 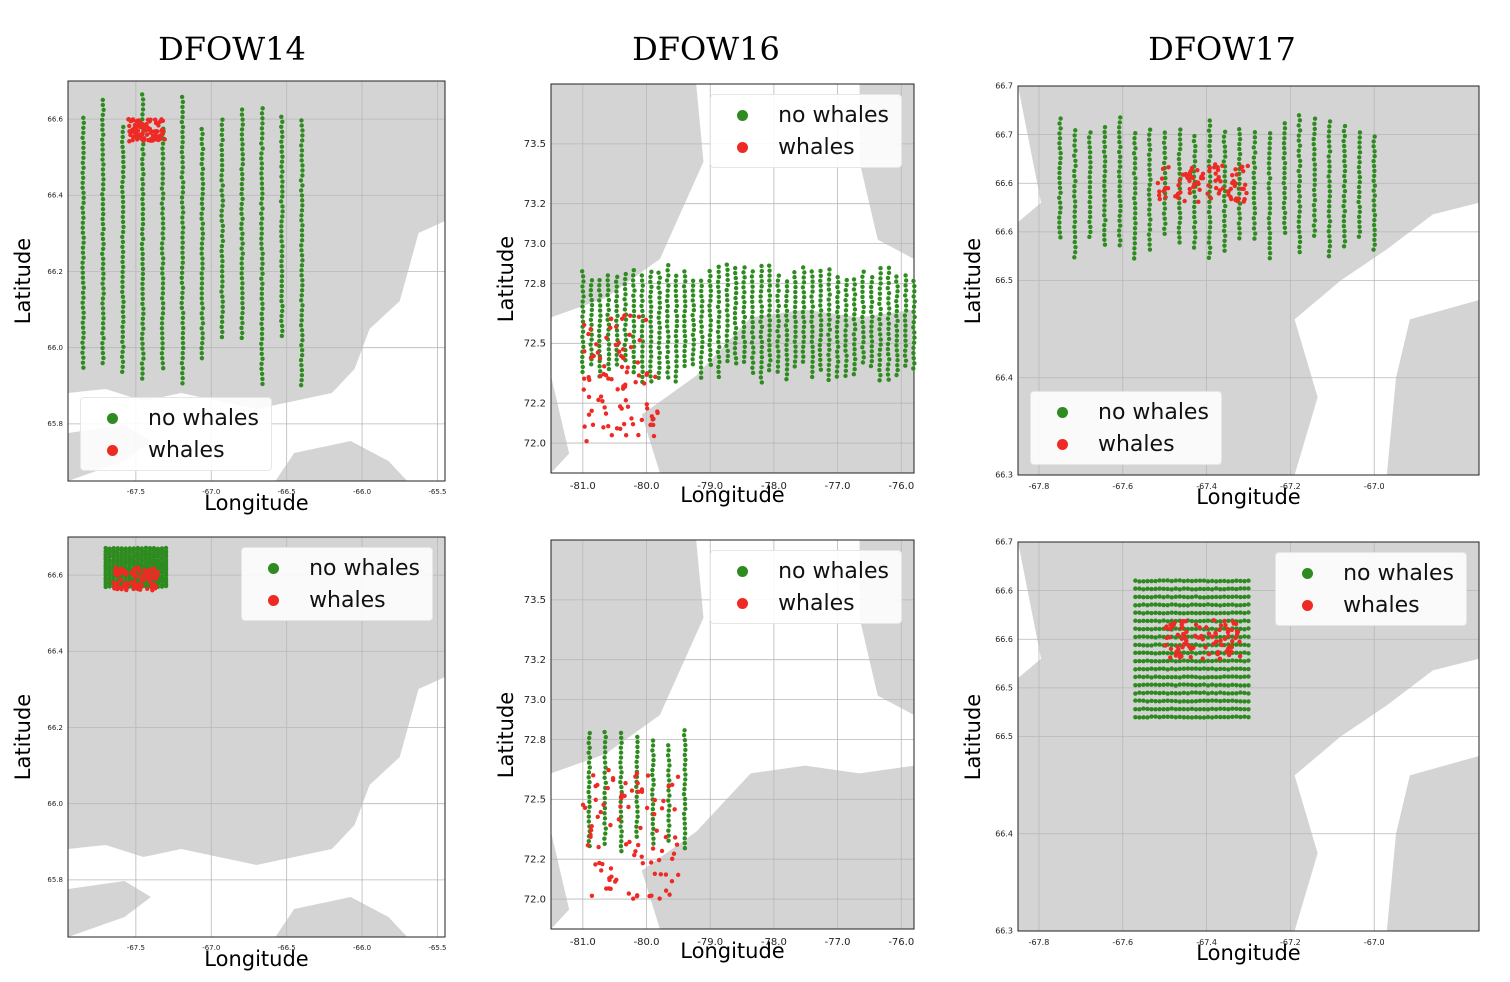 I want to click on legend-label: whales, so click(x=816, y=147).